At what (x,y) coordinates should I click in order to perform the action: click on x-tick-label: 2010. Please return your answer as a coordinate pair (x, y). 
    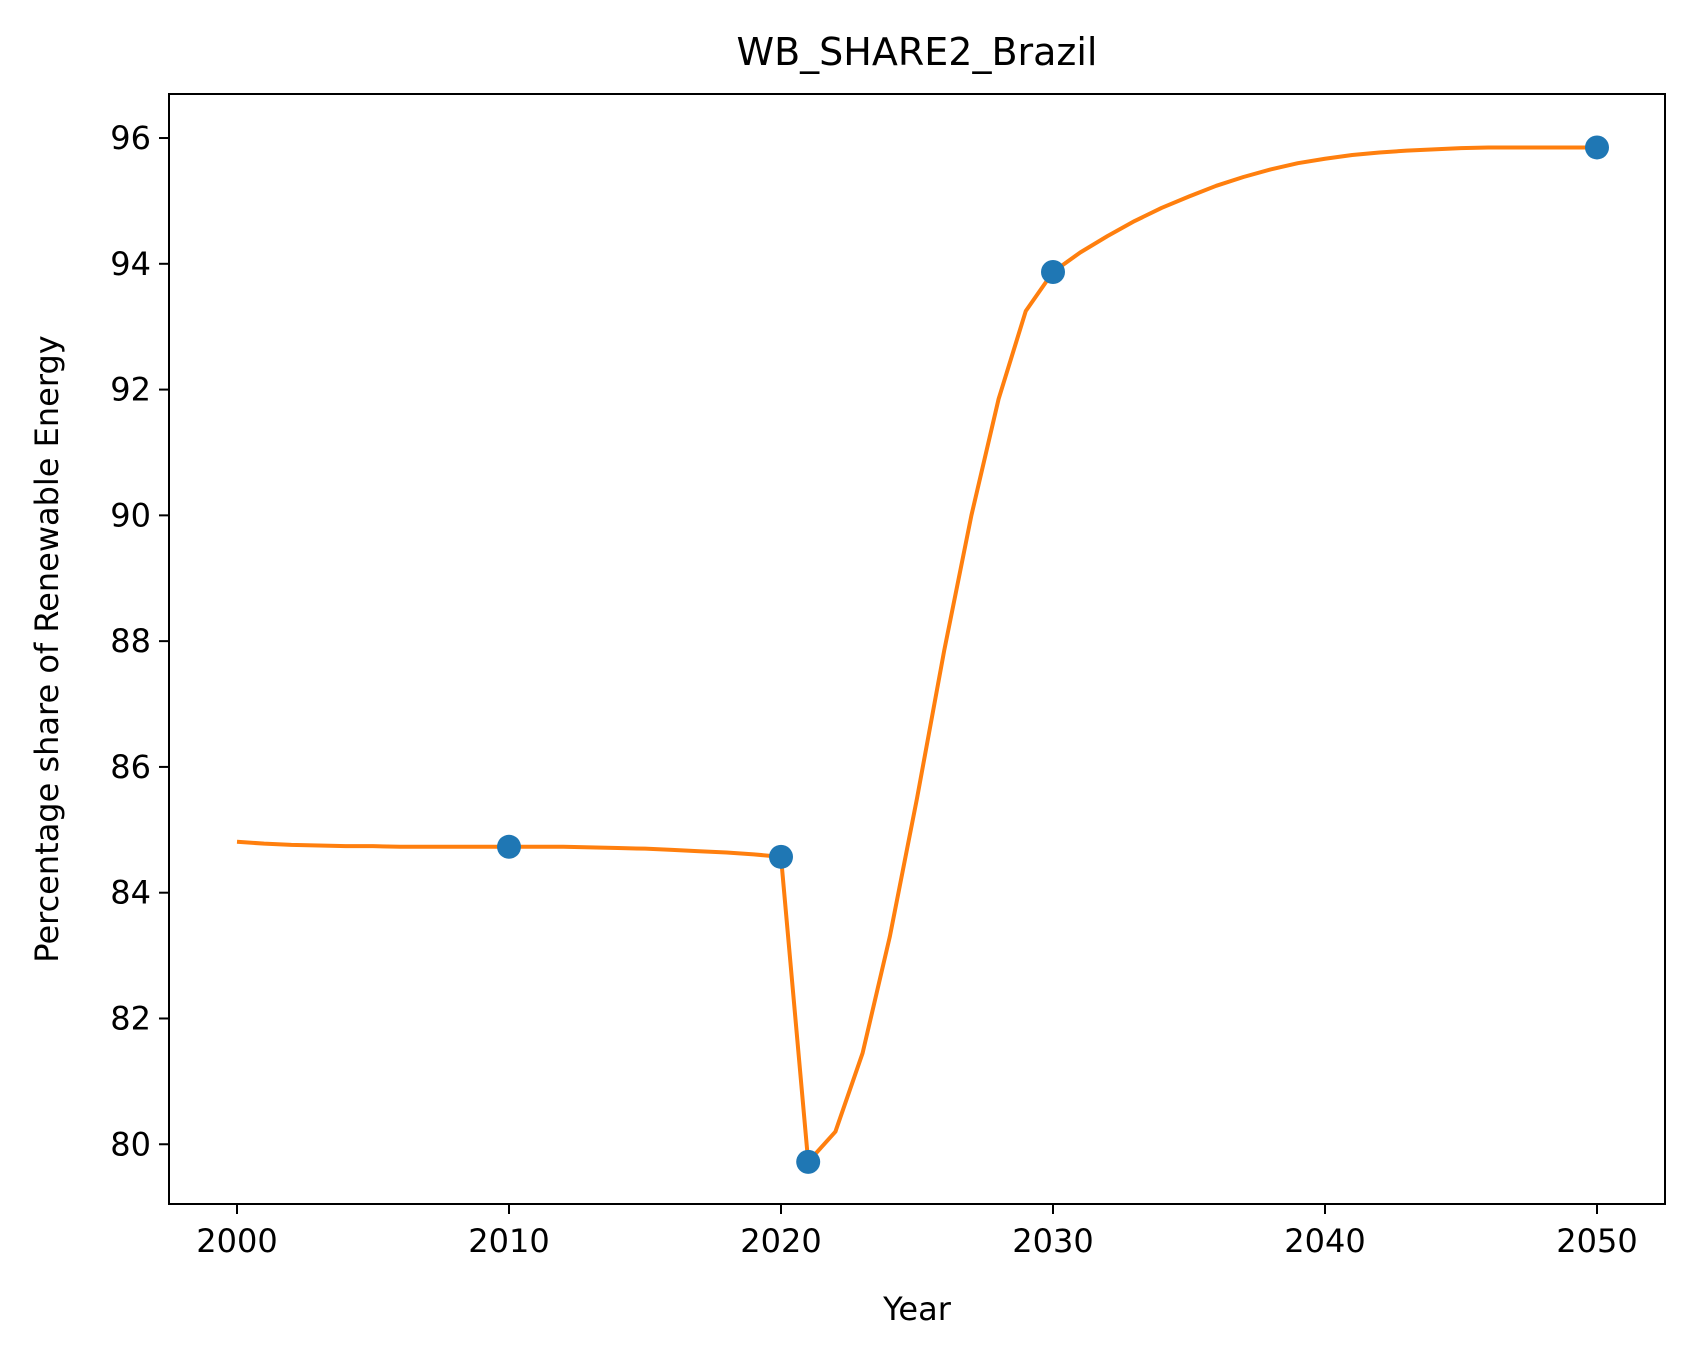
    Looking at the image, I should click on (508, 1241).